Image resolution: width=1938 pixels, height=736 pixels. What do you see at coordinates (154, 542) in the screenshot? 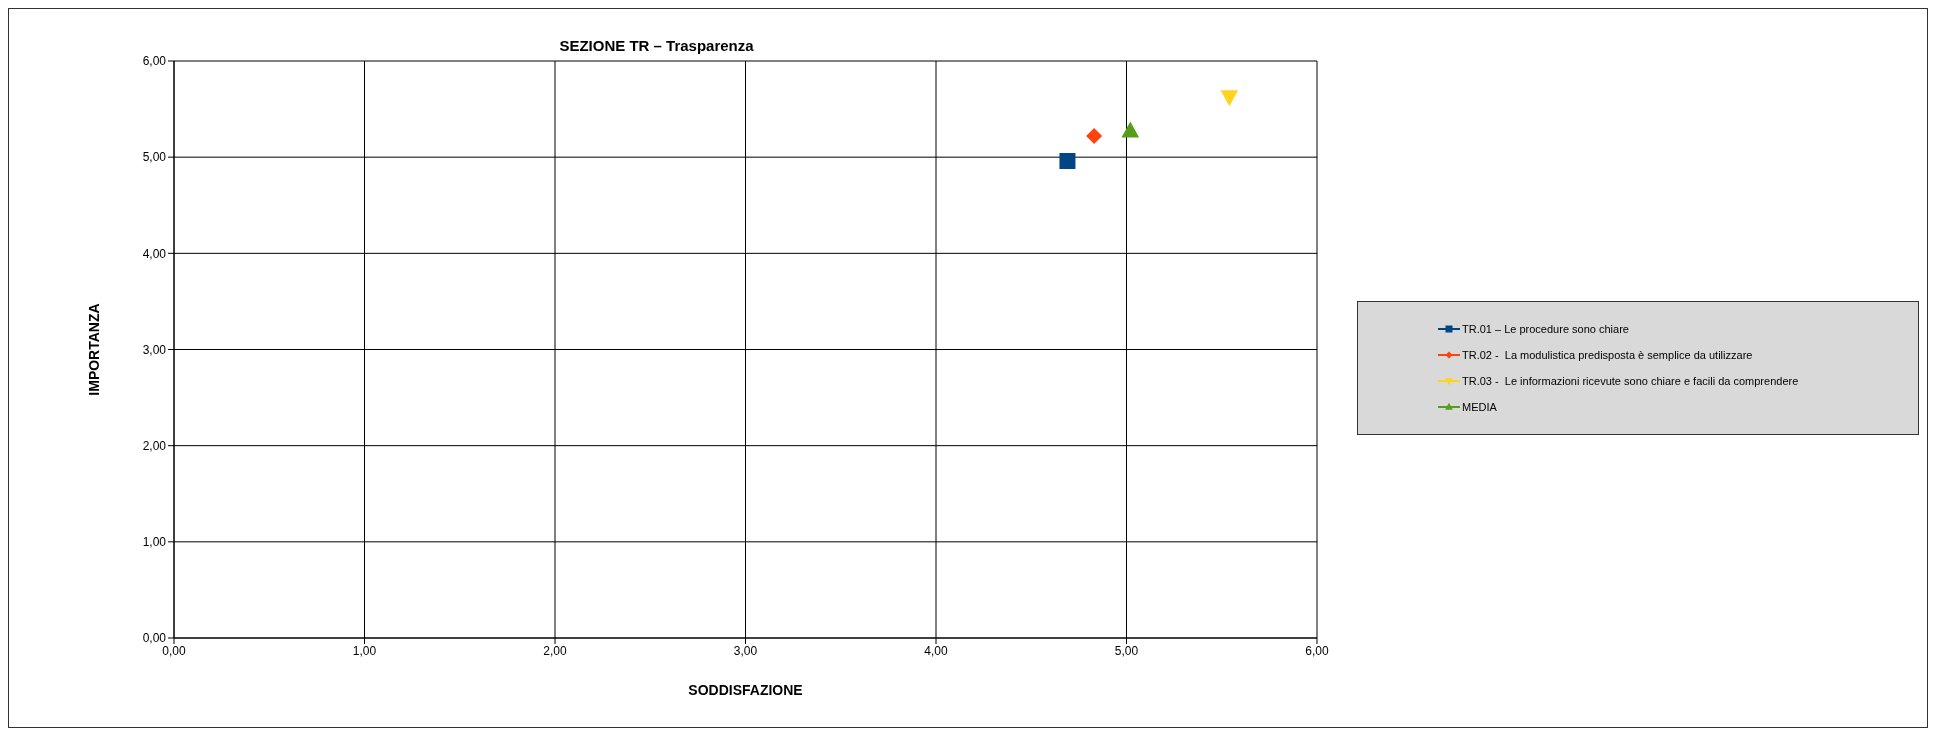
I see `y-tick-label: 1,00` at bounding box center [154, 542].